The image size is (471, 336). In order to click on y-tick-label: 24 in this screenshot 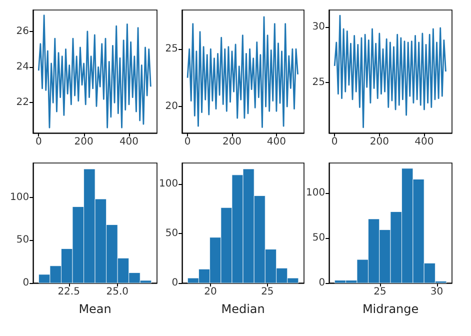, I will do `click(22, 67)`.